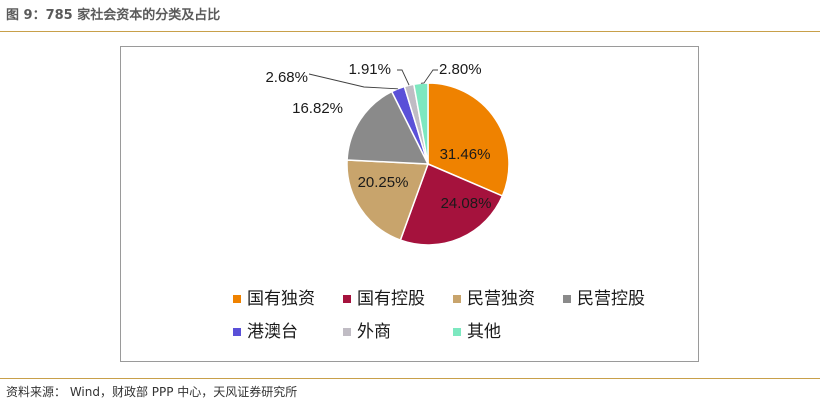  Describe the element at coordinates (281, 299) in the screenshot. I see `legend-label: 国有独资` at that location.